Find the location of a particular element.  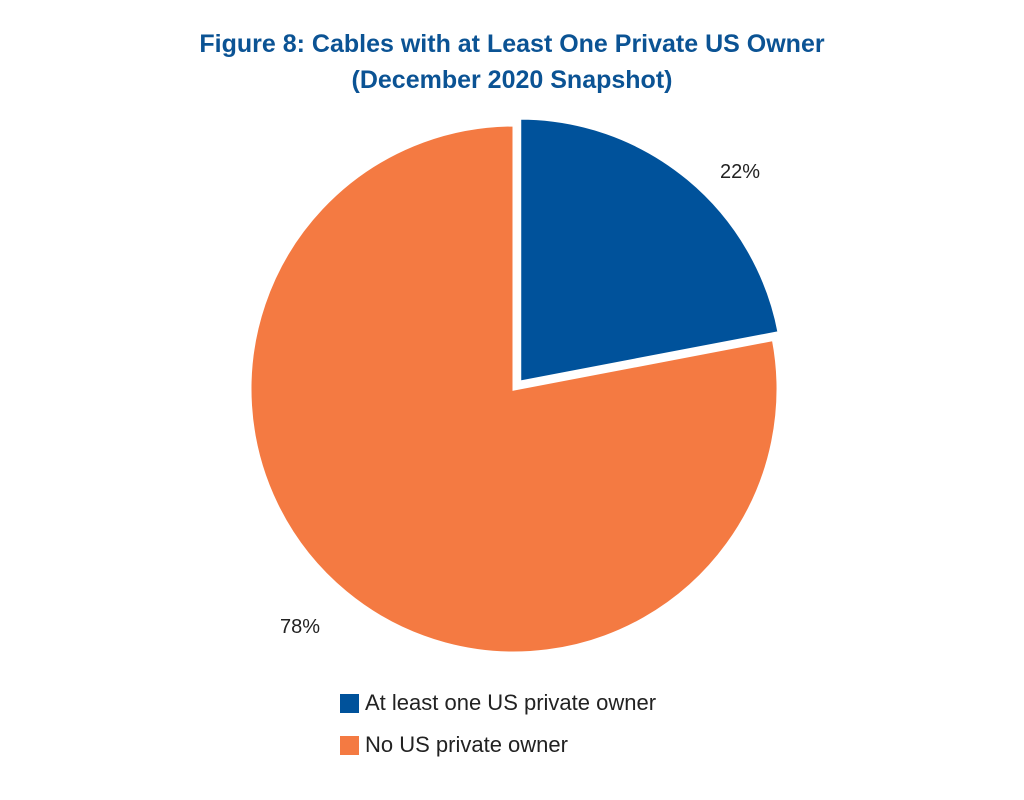

chart-subtitle: (December 2020 Snapshot) is located at coordinates (512, 80).